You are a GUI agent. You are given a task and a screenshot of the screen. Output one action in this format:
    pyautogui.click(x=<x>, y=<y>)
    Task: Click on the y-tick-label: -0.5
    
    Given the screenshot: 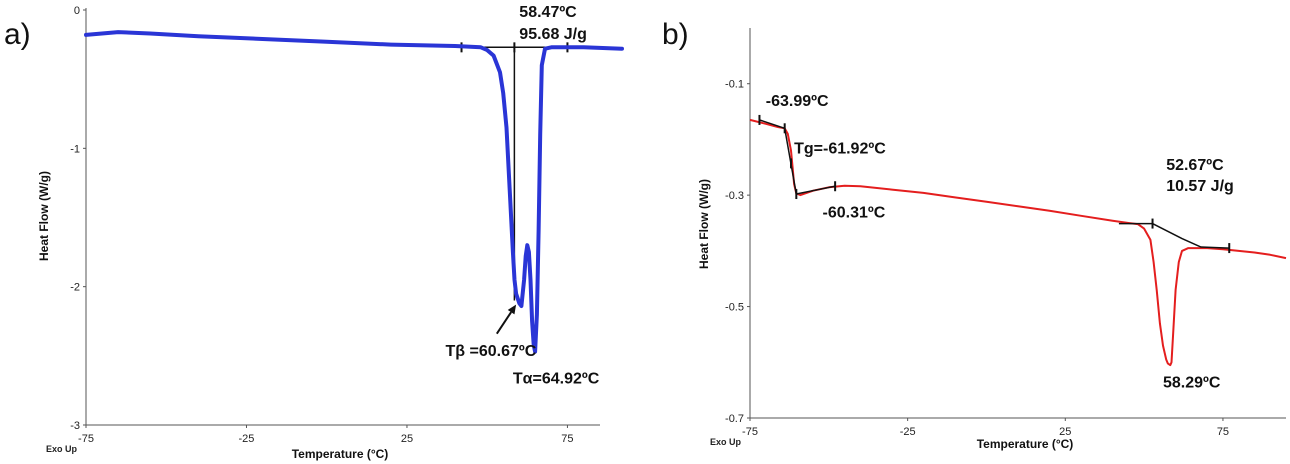 What is the action you would take?
    pyautogui.click(x=734, y=308)
    